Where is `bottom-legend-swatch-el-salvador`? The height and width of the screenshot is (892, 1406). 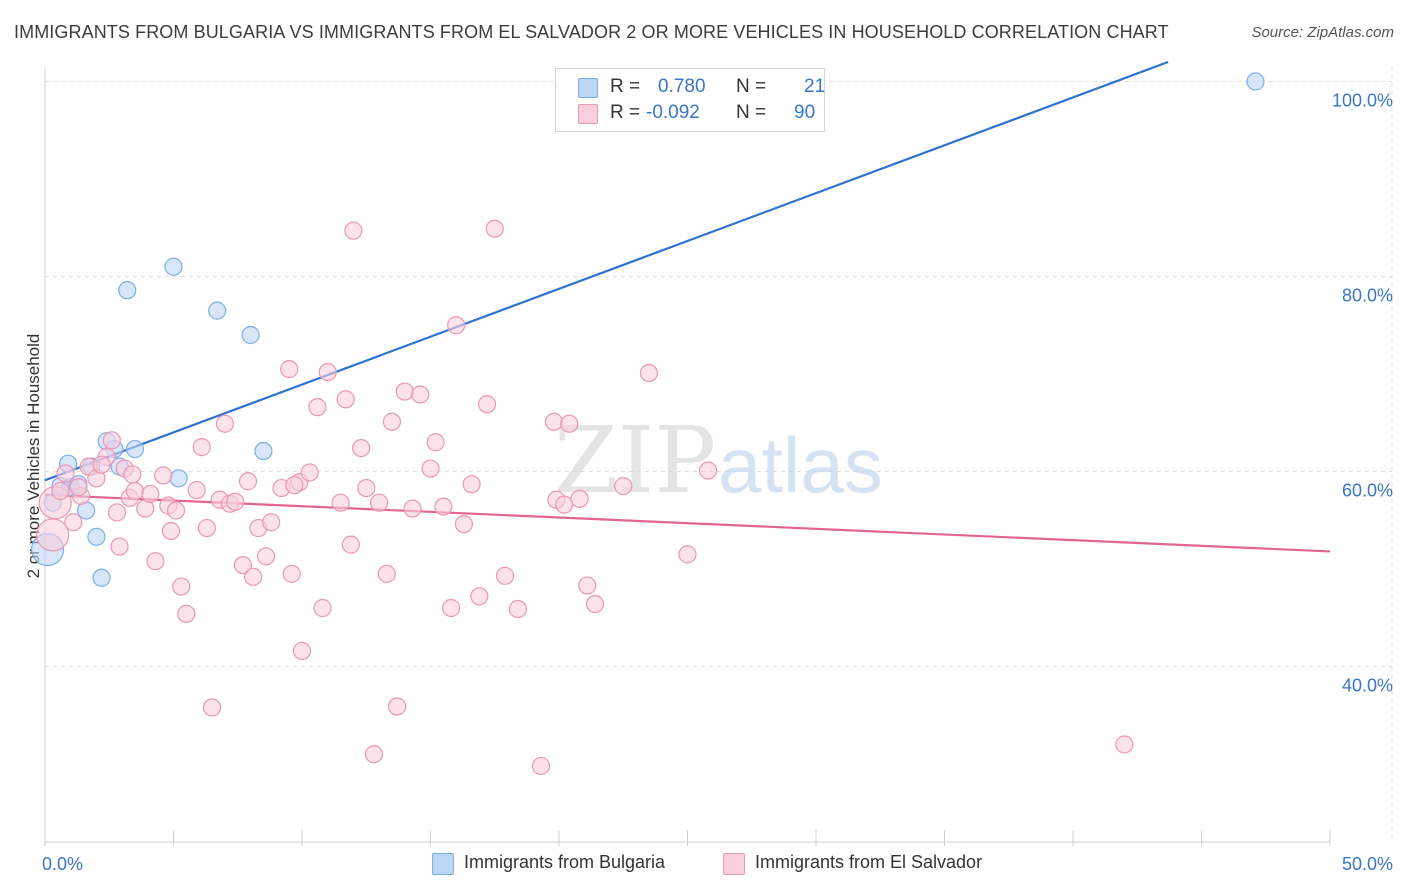
bottom-legend-swatch-el-salvador is located at coordinates (734, 864).